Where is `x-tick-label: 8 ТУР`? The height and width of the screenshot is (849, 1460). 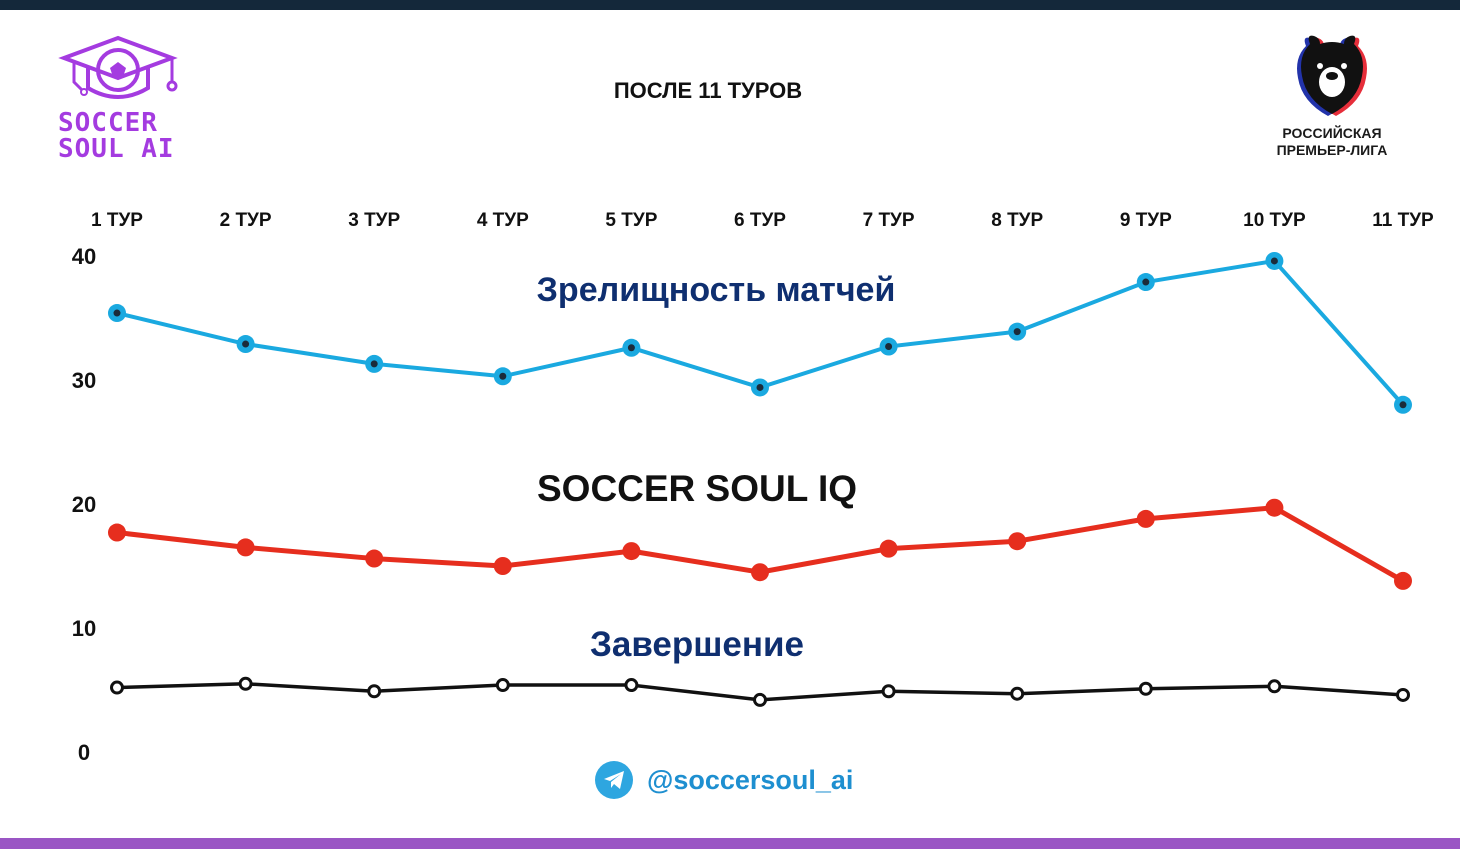 x-tick-label: 8 ТУР is located at coordinates (1017, 220).